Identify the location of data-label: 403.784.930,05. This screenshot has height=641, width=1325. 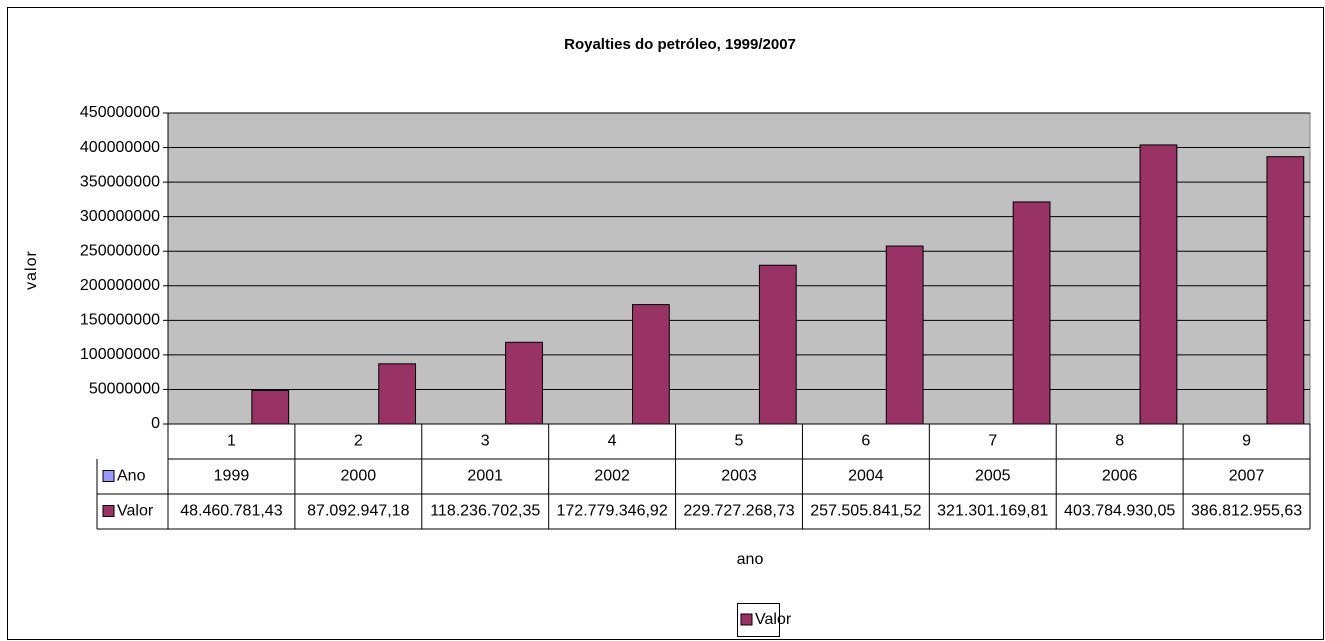
(1119, 511).